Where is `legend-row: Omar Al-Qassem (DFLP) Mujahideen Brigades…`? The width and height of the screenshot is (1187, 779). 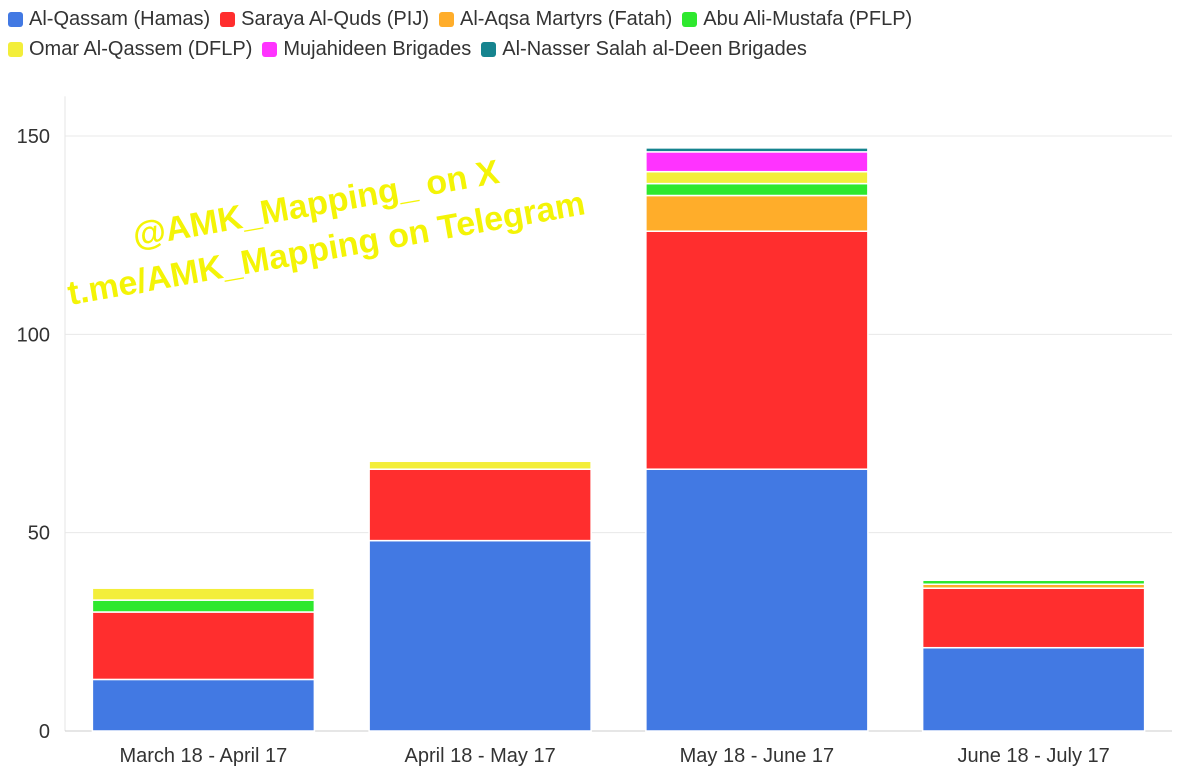
legend-row: Omar Al-Qassem (DFLP) Mujahideen Brigades… is located at coordinates (593, 49).